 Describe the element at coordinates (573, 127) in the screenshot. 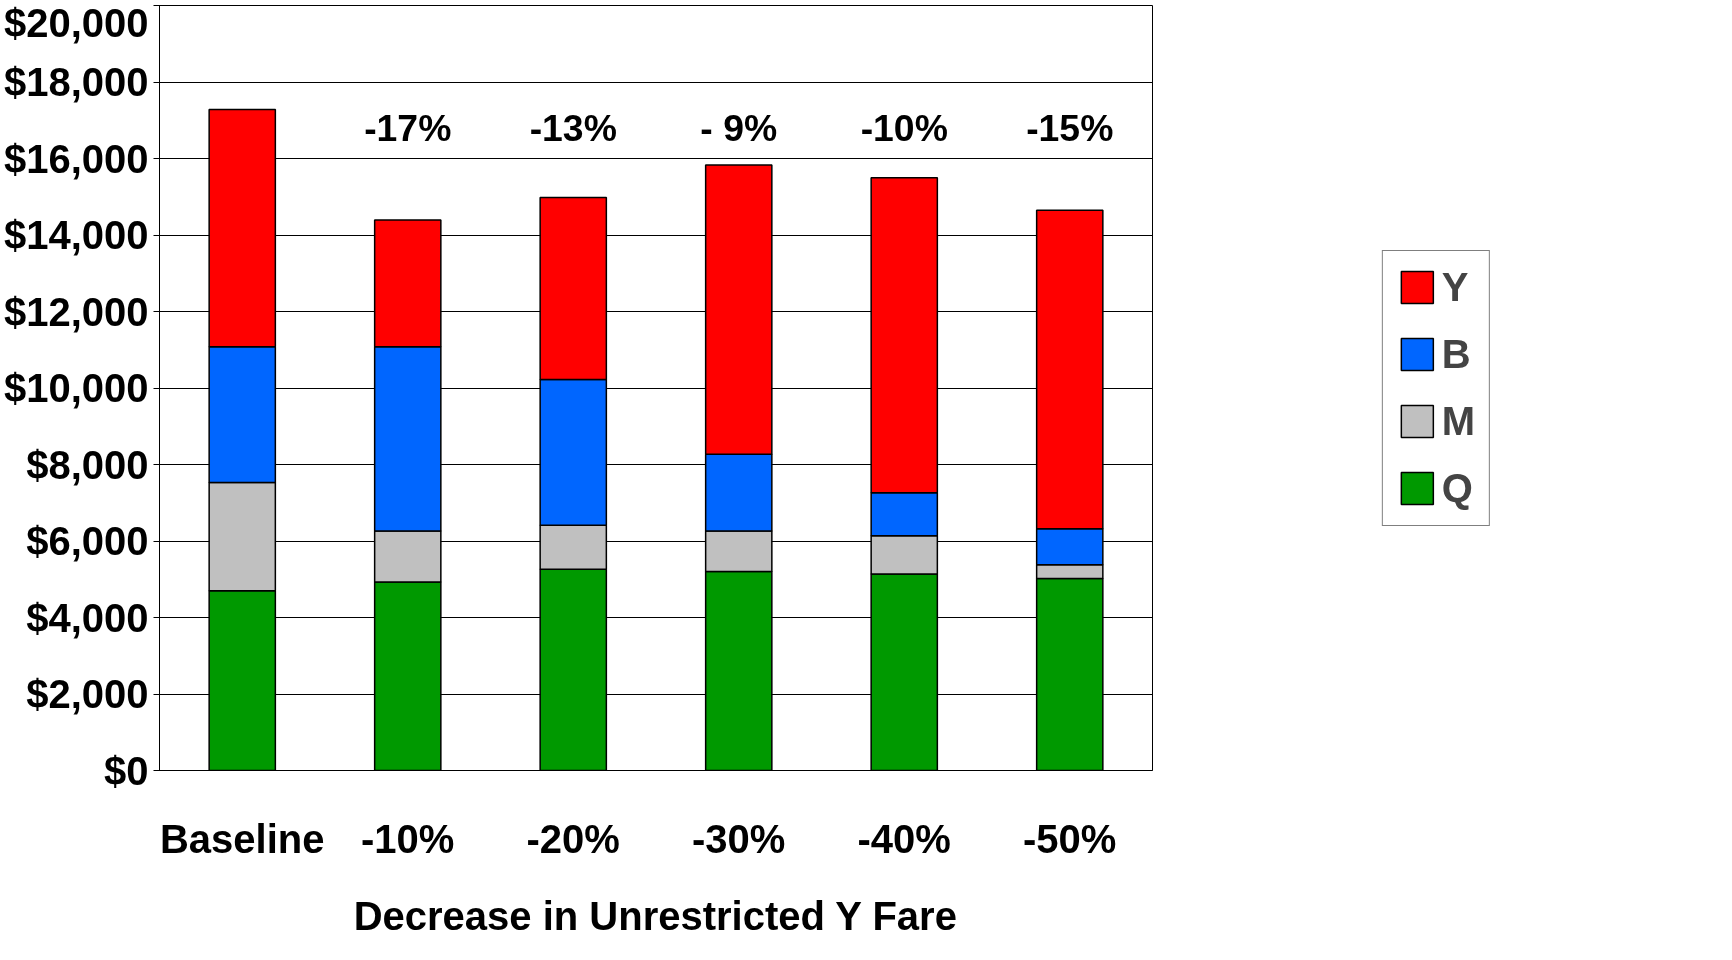

I see `annotation: -13%` at that location.